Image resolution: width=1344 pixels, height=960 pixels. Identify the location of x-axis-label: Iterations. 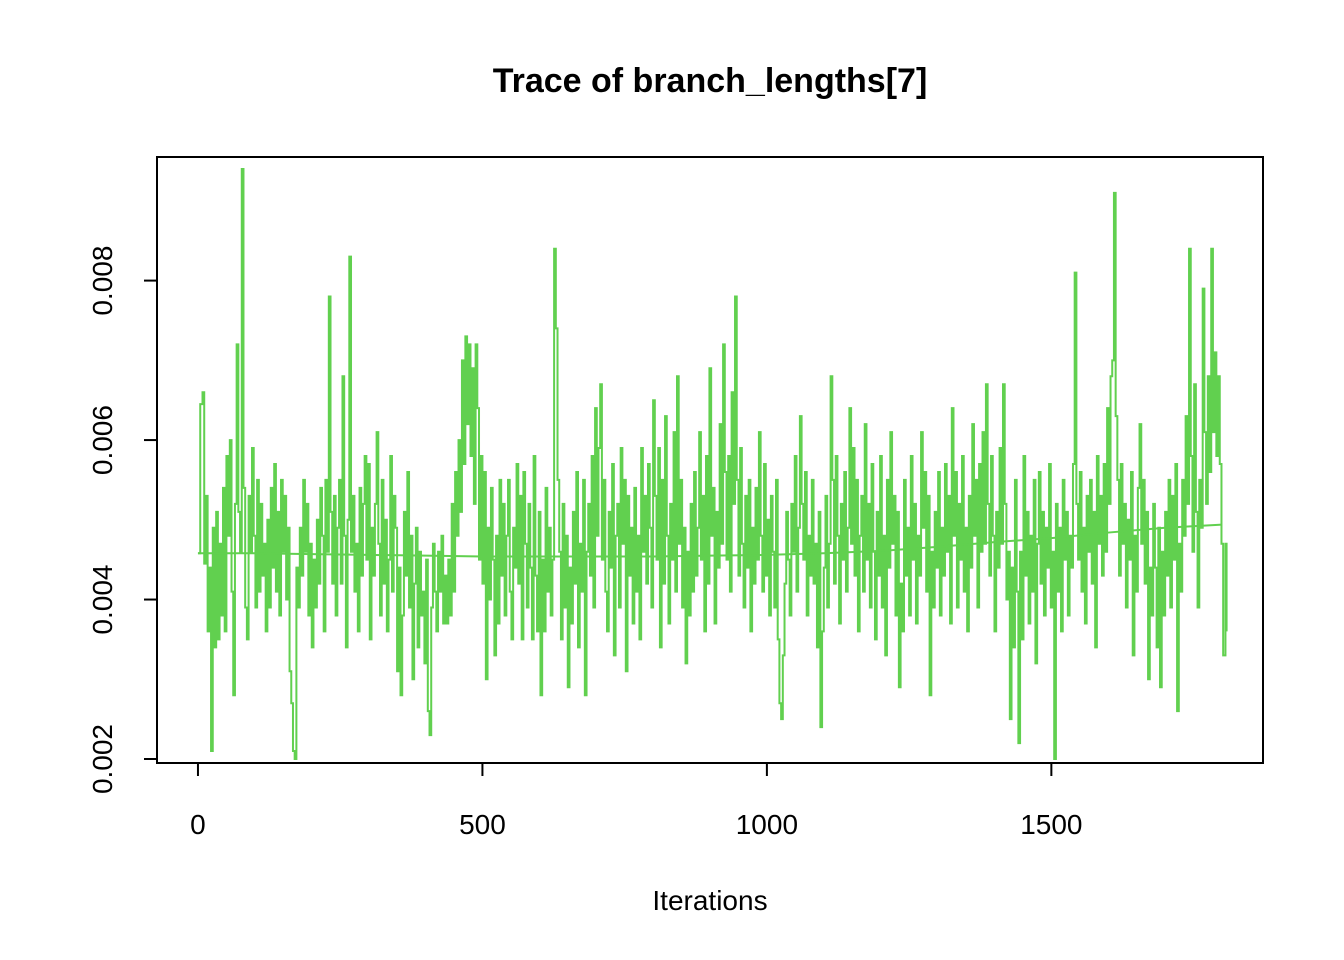
(709, 900).